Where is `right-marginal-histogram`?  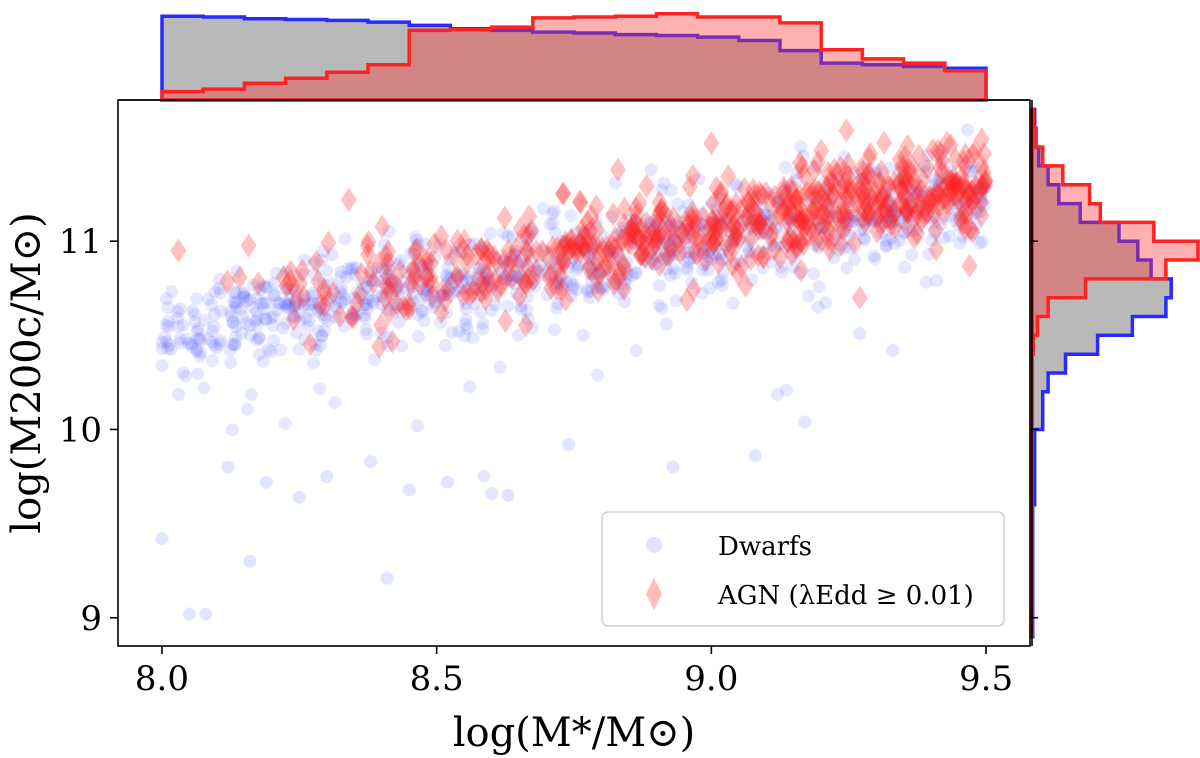 right-marginal-histogram is located at coordinates (1115, 373).